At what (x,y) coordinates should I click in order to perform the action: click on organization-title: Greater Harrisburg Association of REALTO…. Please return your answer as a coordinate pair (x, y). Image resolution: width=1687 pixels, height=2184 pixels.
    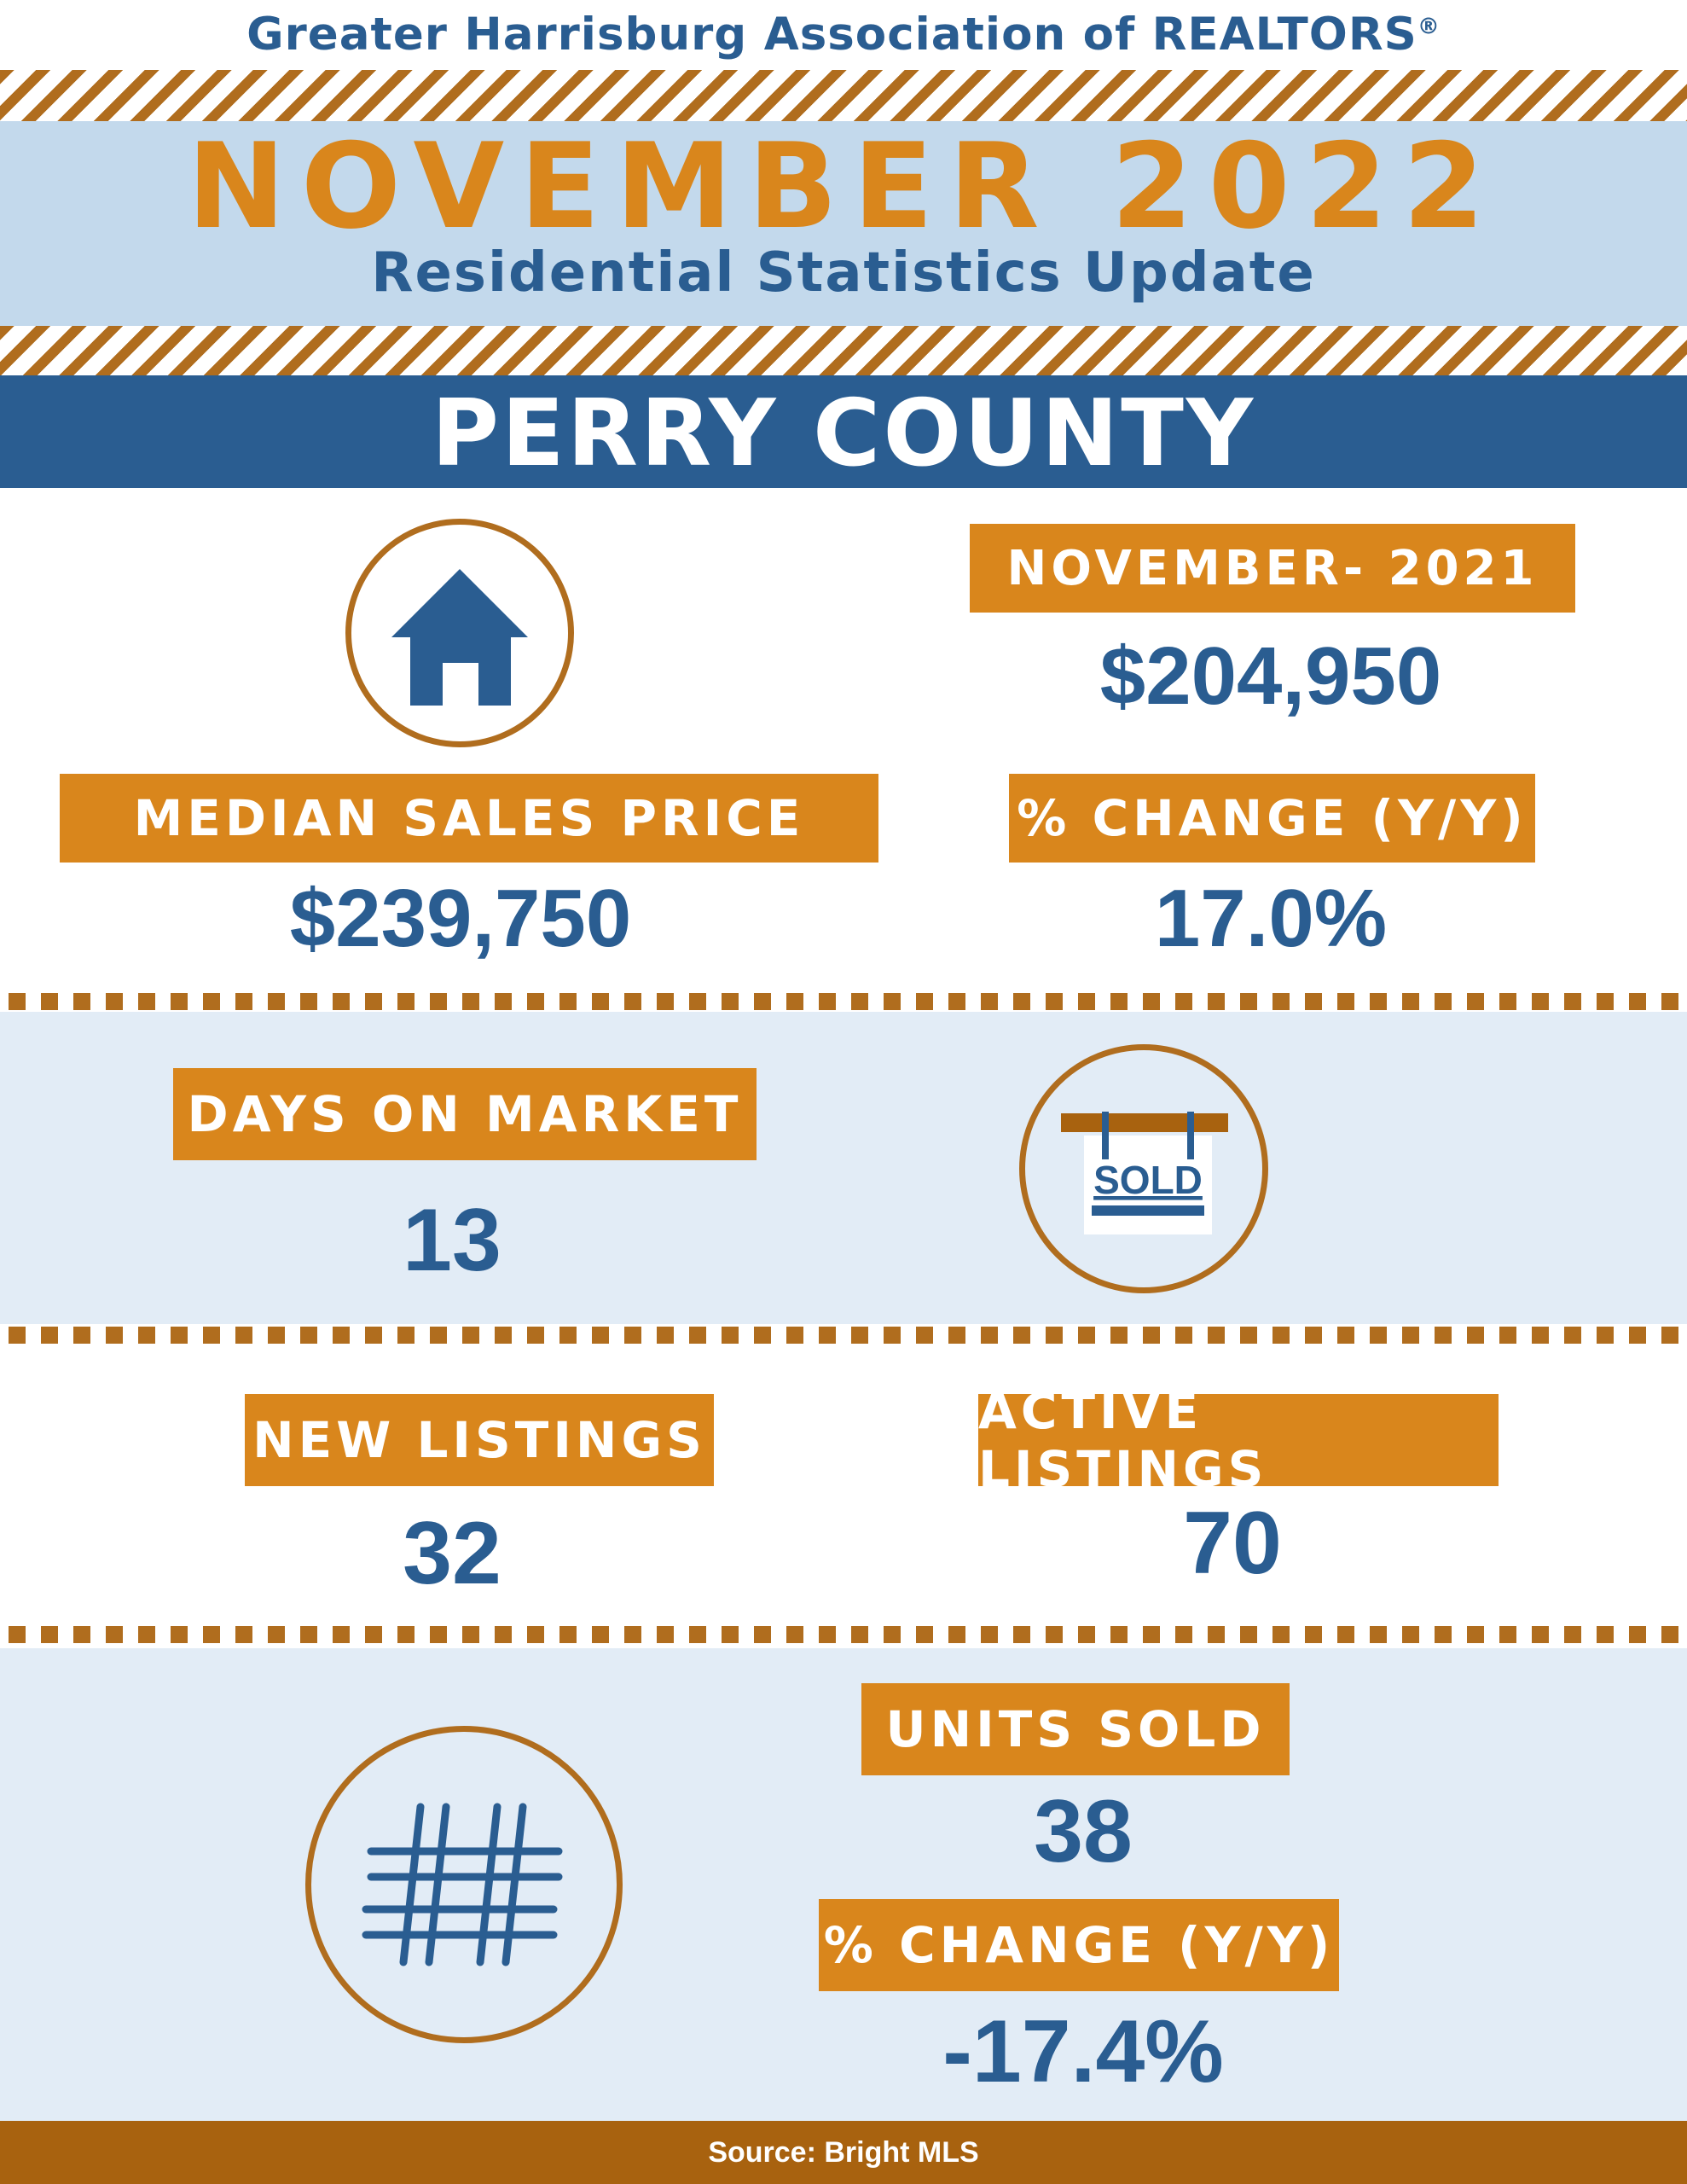
    Looking at the image, I should click on (843, 35).